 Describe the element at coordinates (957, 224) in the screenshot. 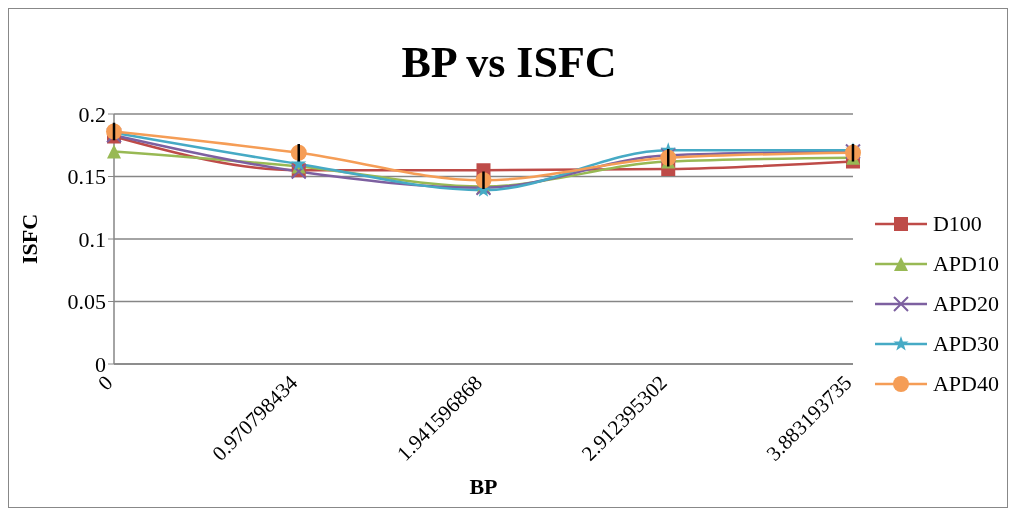

I see `legend-label: D100` at that location.